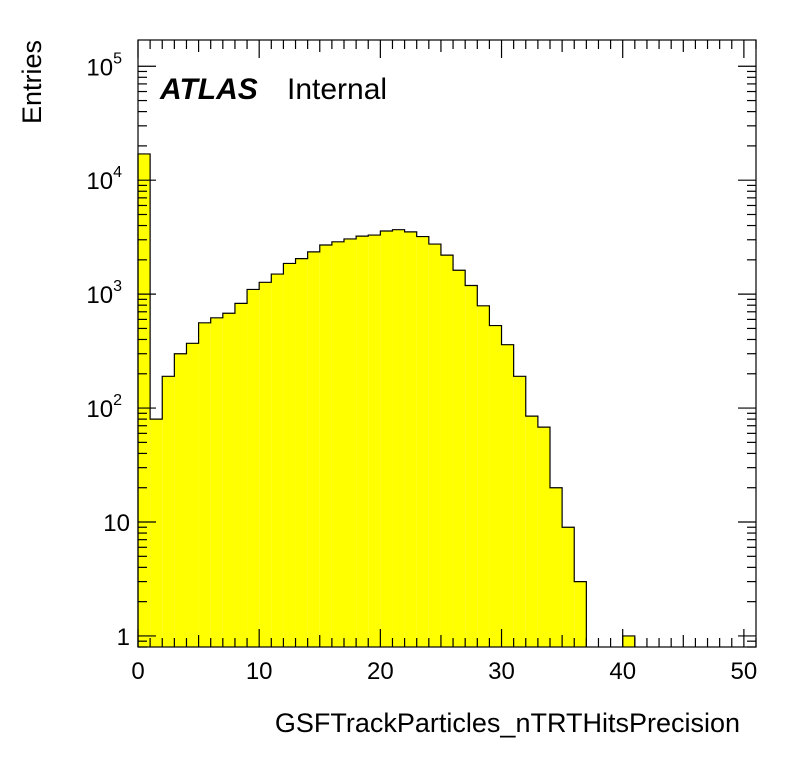  What do you see at coordinates (259, 671) in the screenshot?
I see `x-tick-label: 10` at bounding box center [259, 671].